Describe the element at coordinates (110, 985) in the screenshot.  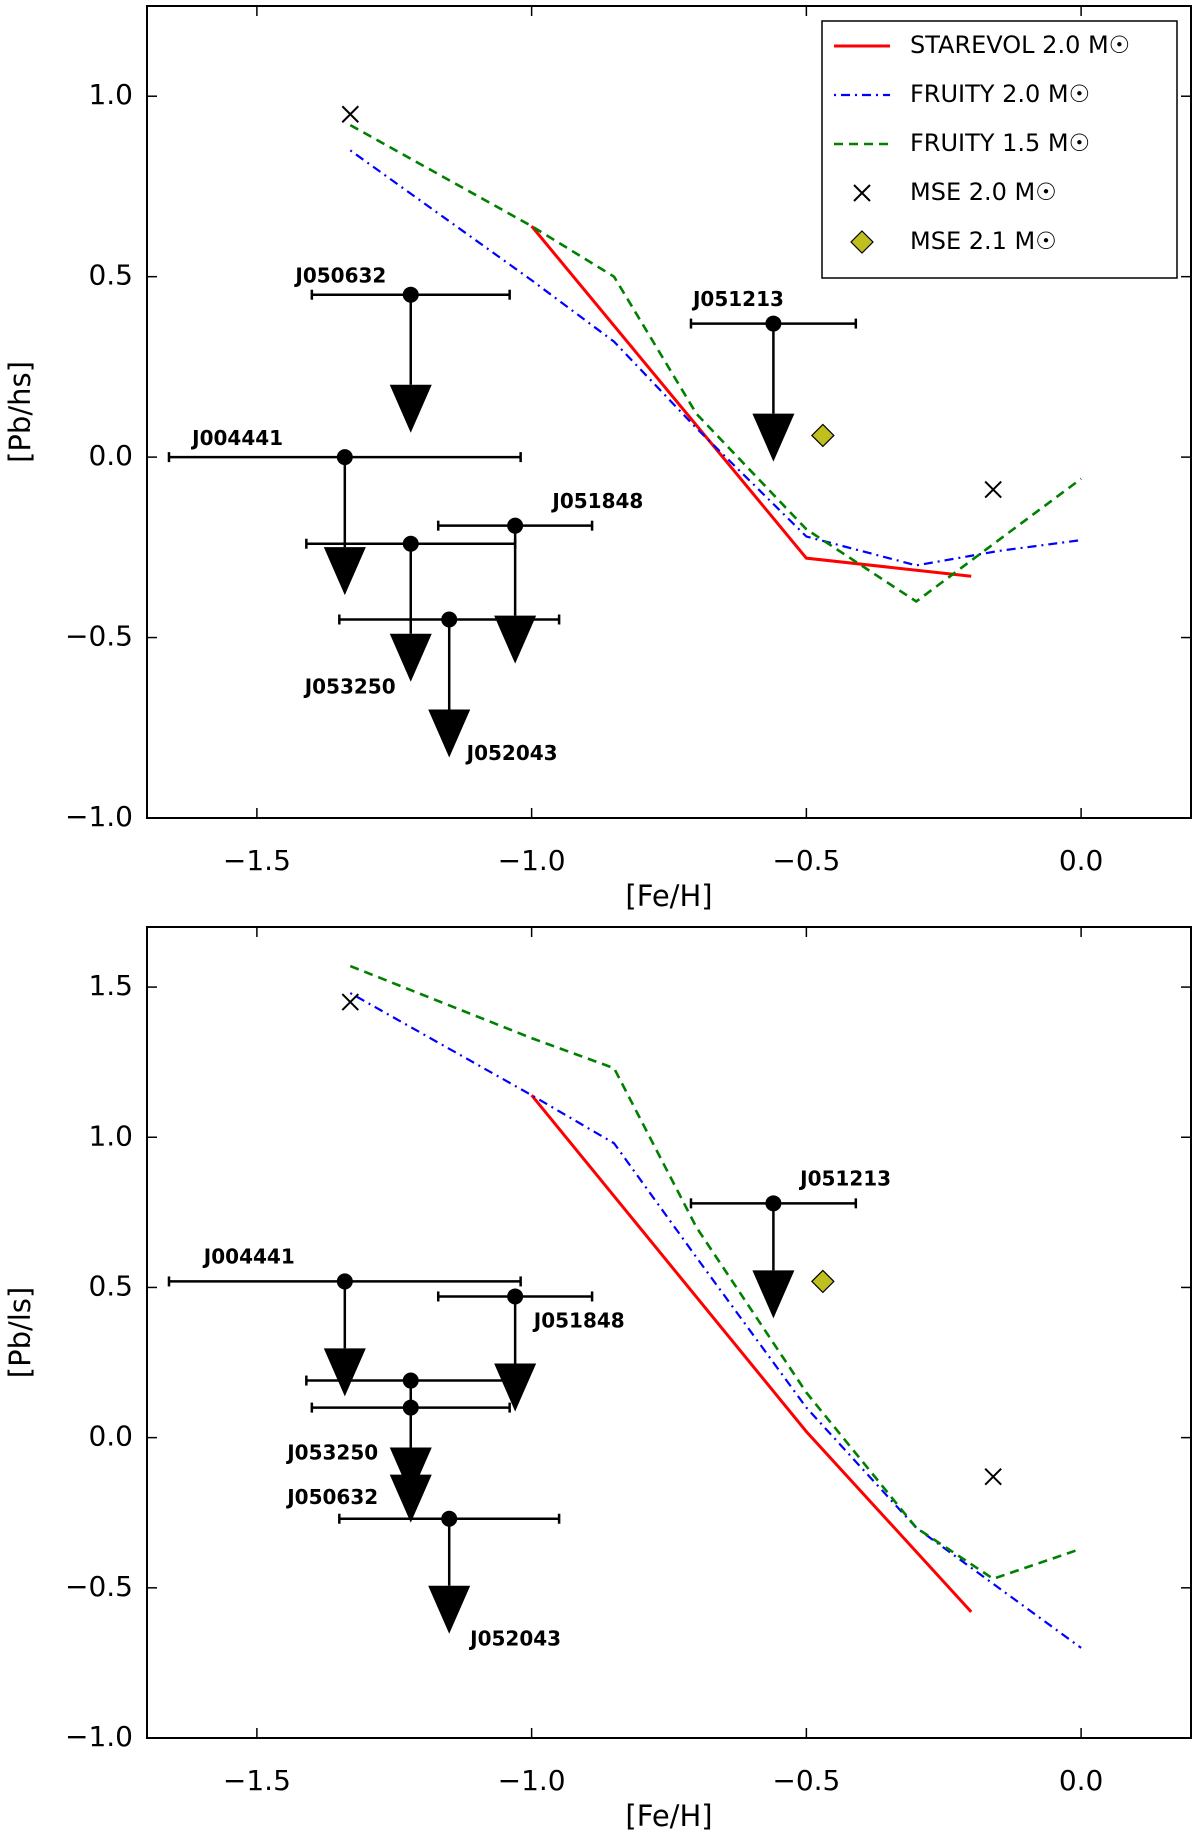
I see `y-tick-label: 1.5` at that location.